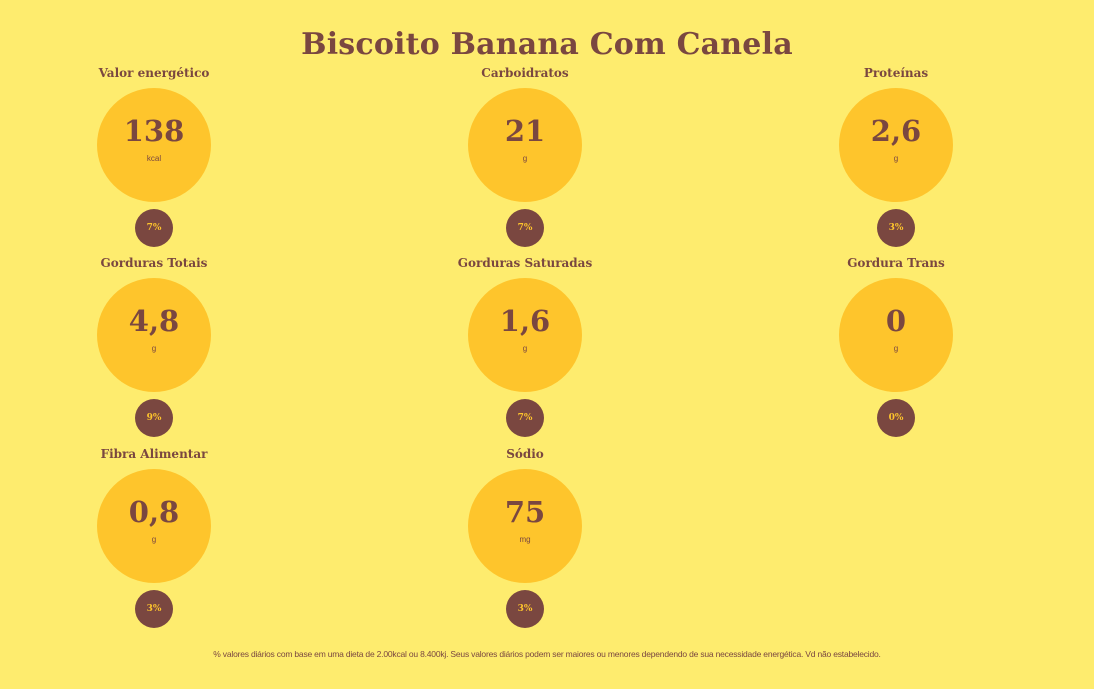  I want to click on nutrient-energy: Valor energético 138 kcal 7%, so click(154, 156).